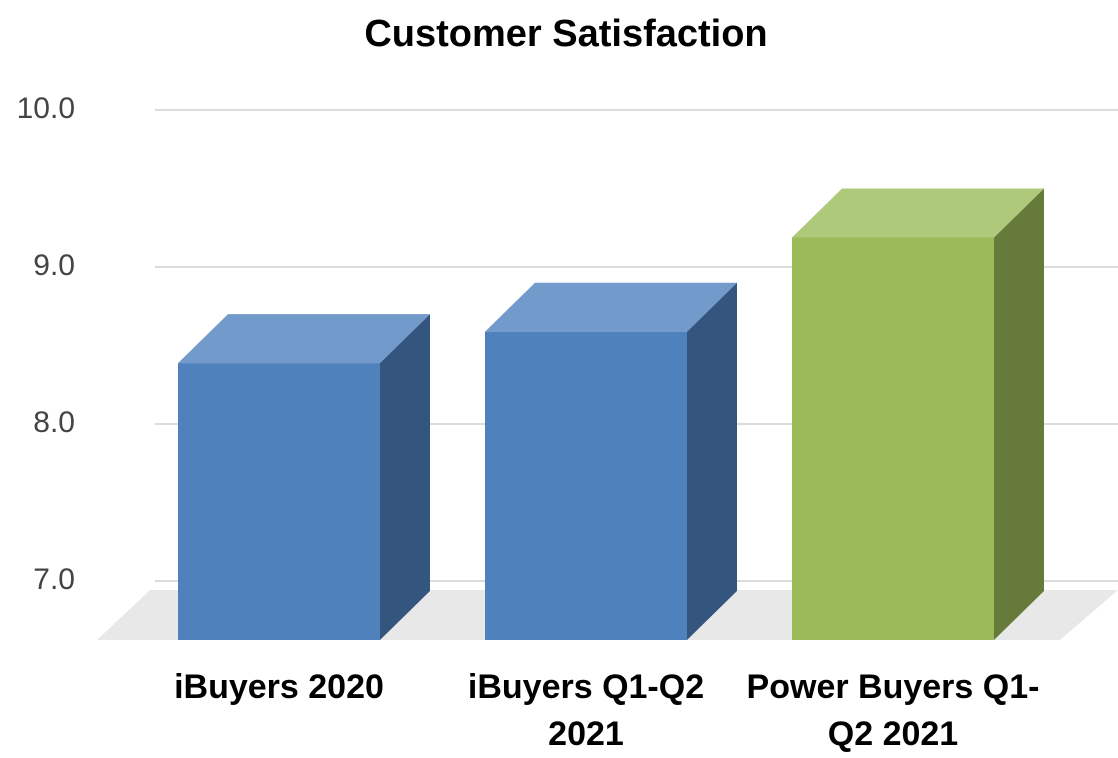  Describe the element at coordinates (54, 265) in the screenshot. I see `y-tick-label: 9.0` at that location.